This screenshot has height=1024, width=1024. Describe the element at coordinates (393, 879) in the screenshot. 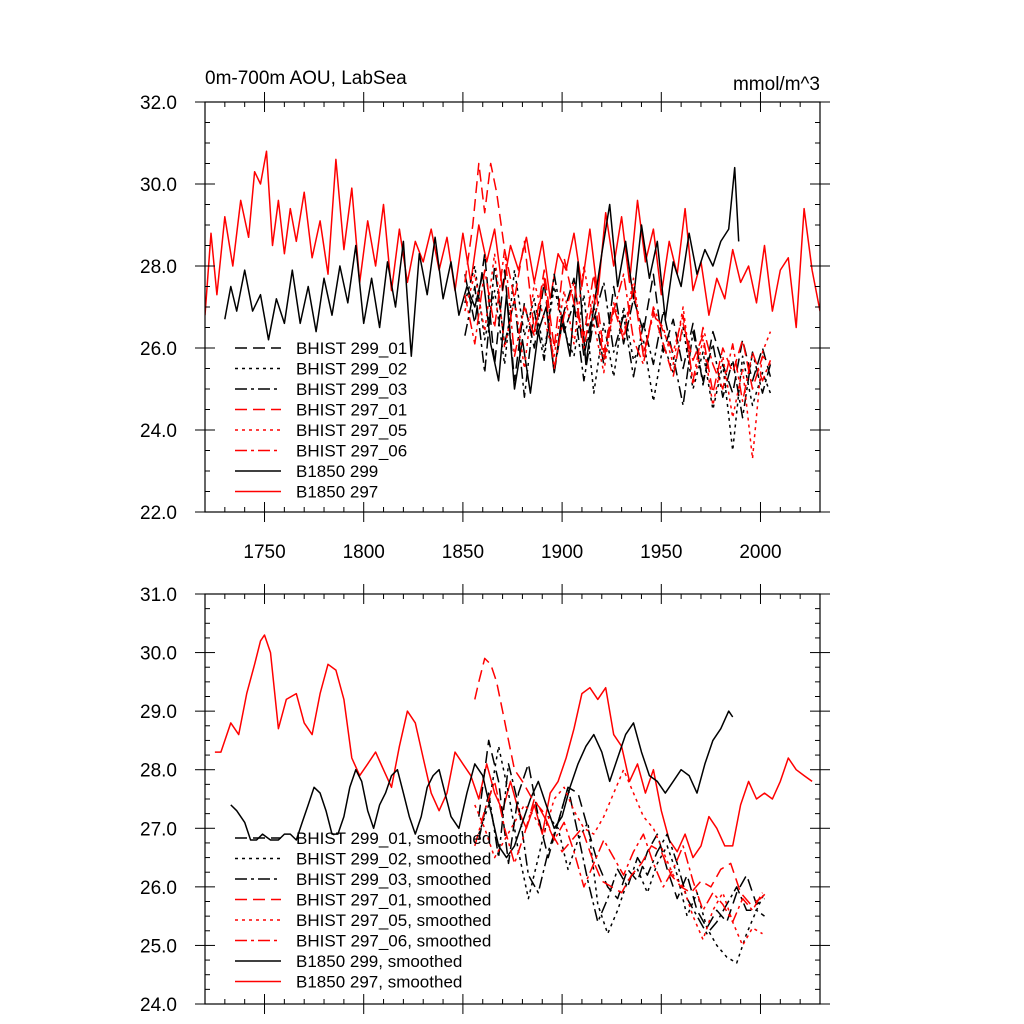

I see `legend-label: BHIST 299_03, smoothed` at that location.